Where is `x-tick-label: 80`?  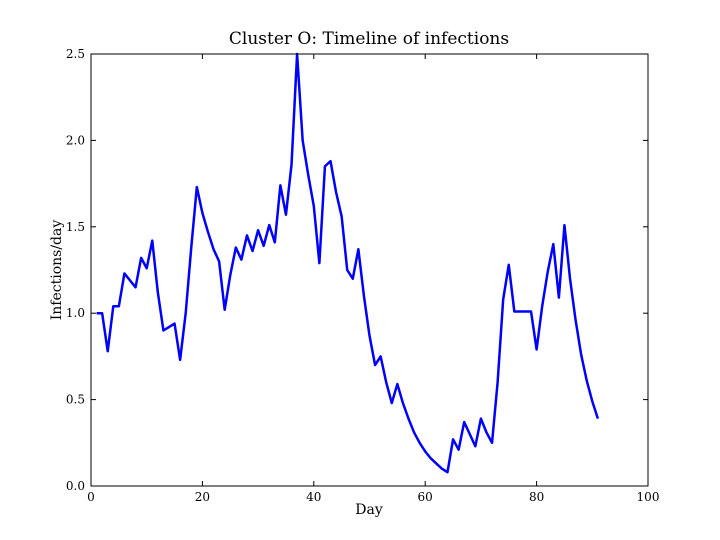
x-tick-label: 80 is located at coordinates (536, 497).